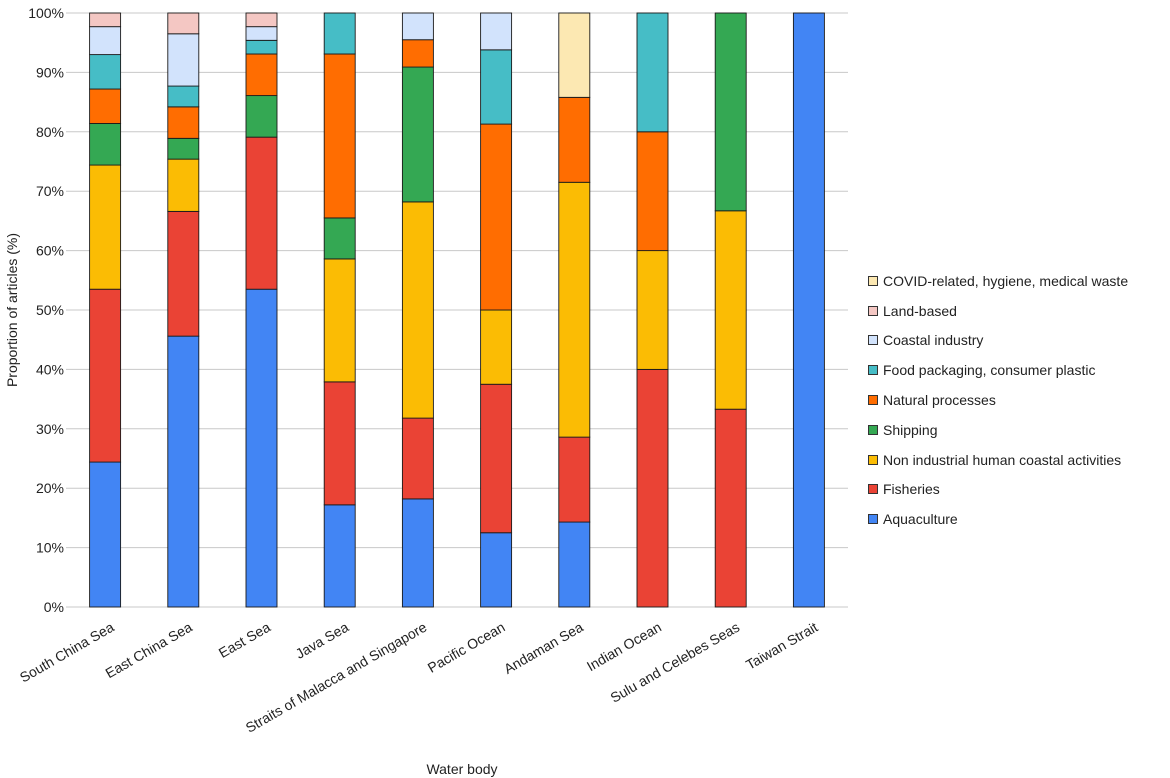 This screenshot has height=778, width=1170. Describe the element at coordinates (50, 488) in the screenshot. I see `y-tick-label: 20%` at that location.